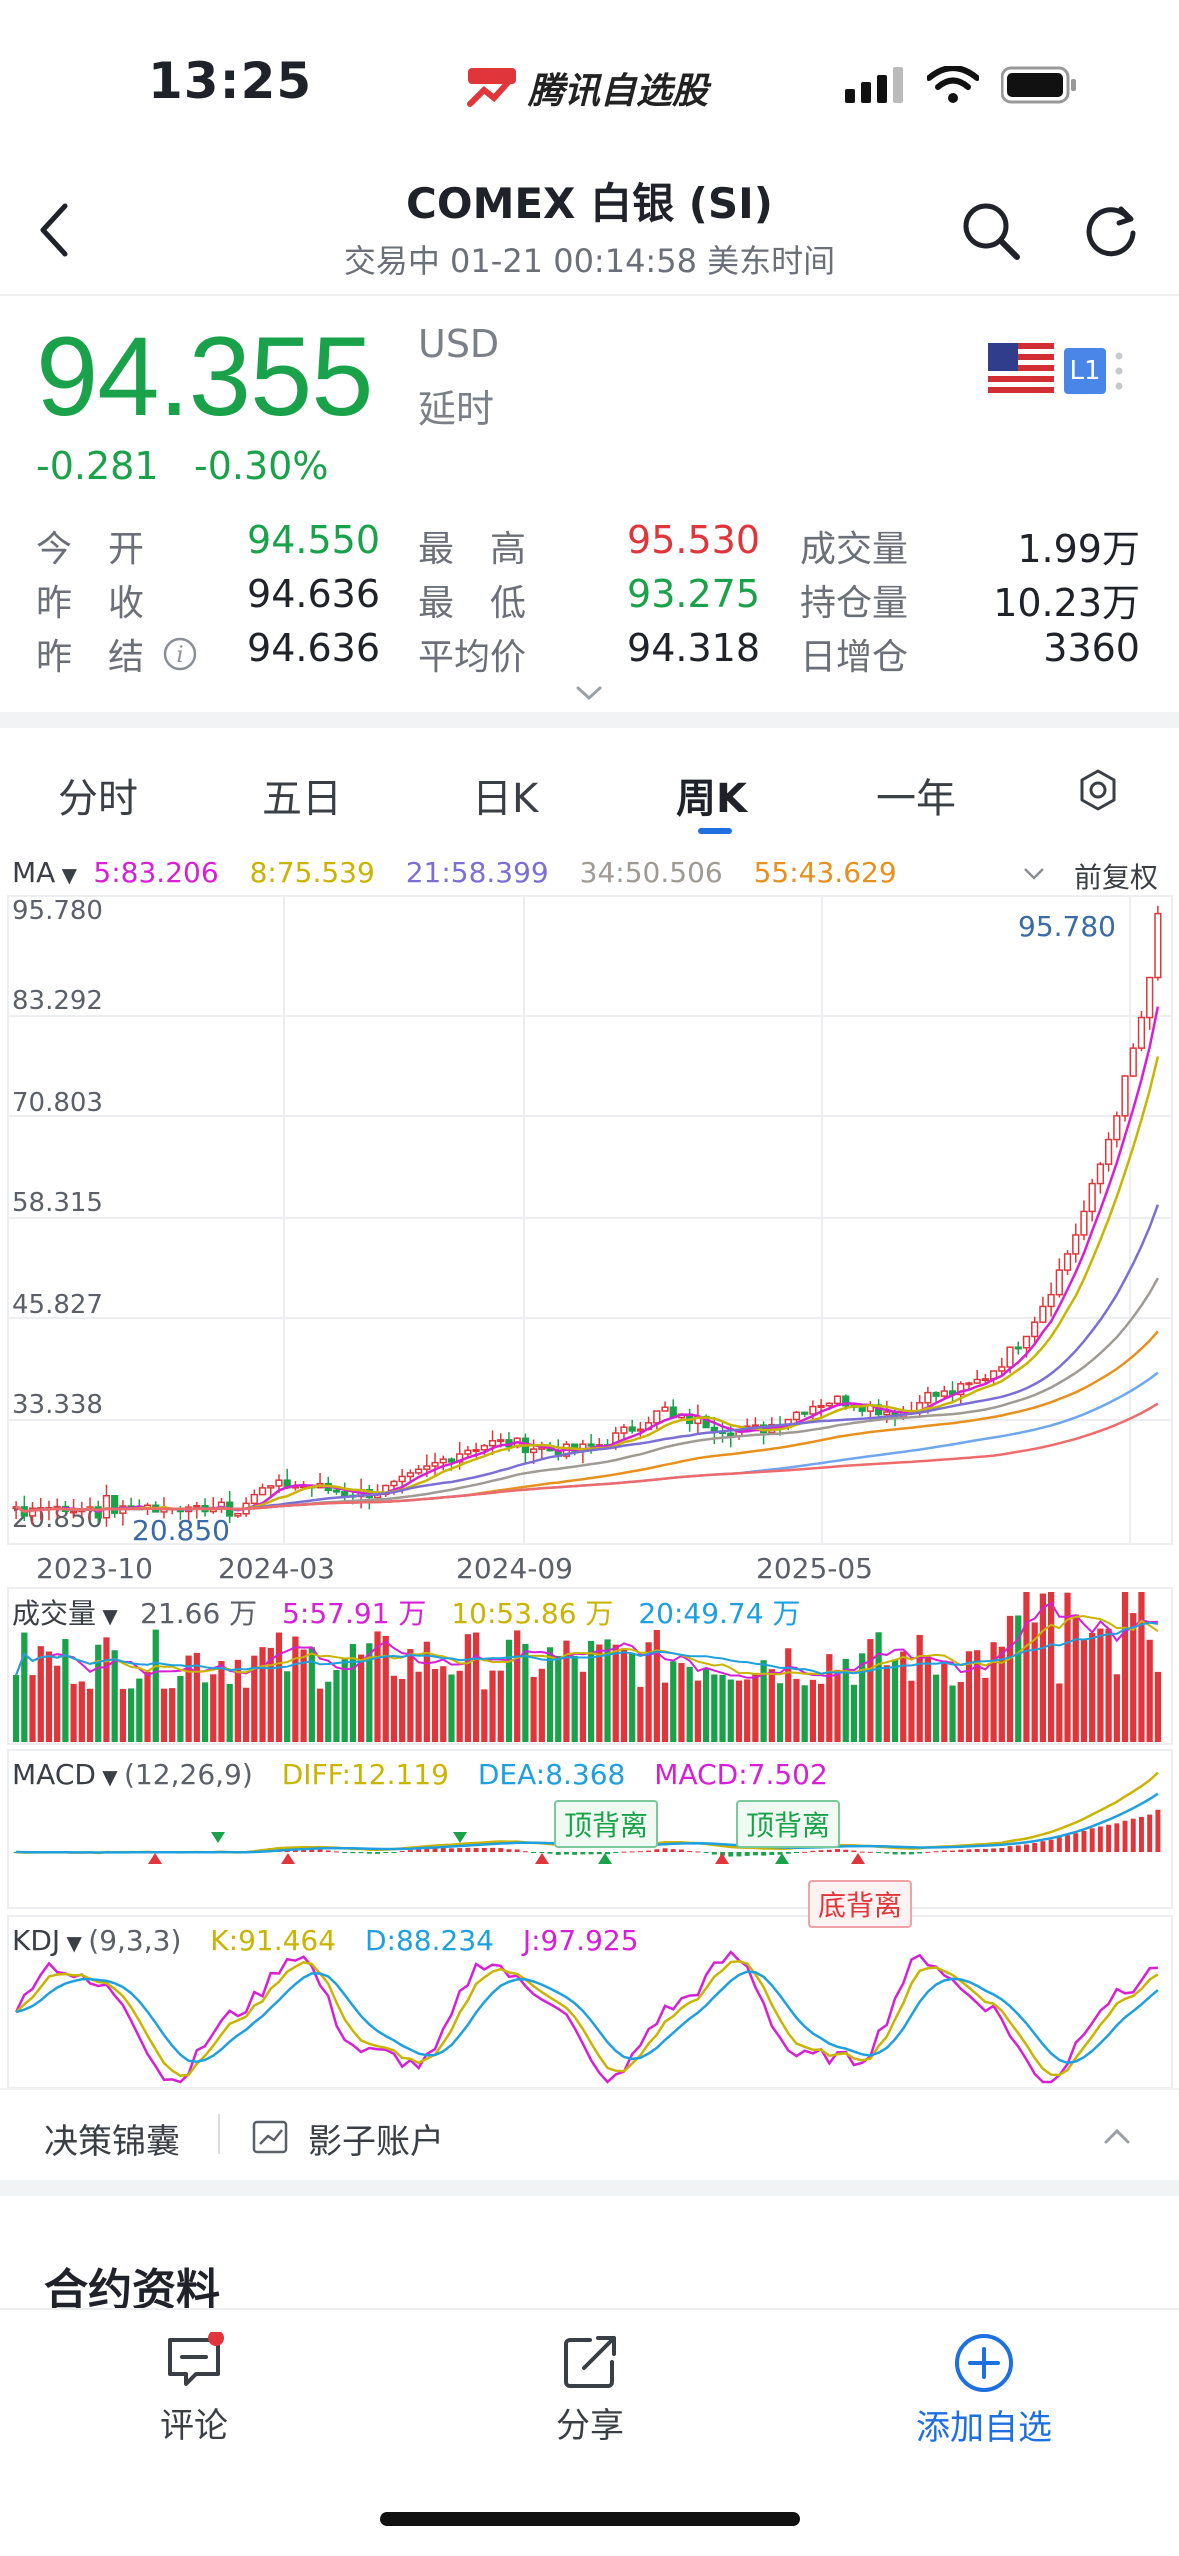 This screenshot has width=1179, height=2556. I want to click on ma120-line, so click(587, 1457).